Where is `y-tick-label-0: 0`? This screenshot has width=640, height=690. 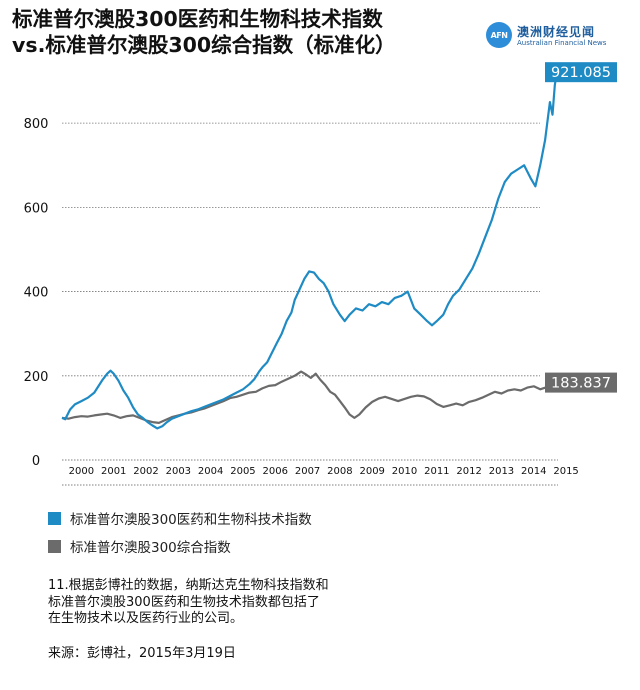 y-tick-label-0: 0 is located at coordinates (36, 461).